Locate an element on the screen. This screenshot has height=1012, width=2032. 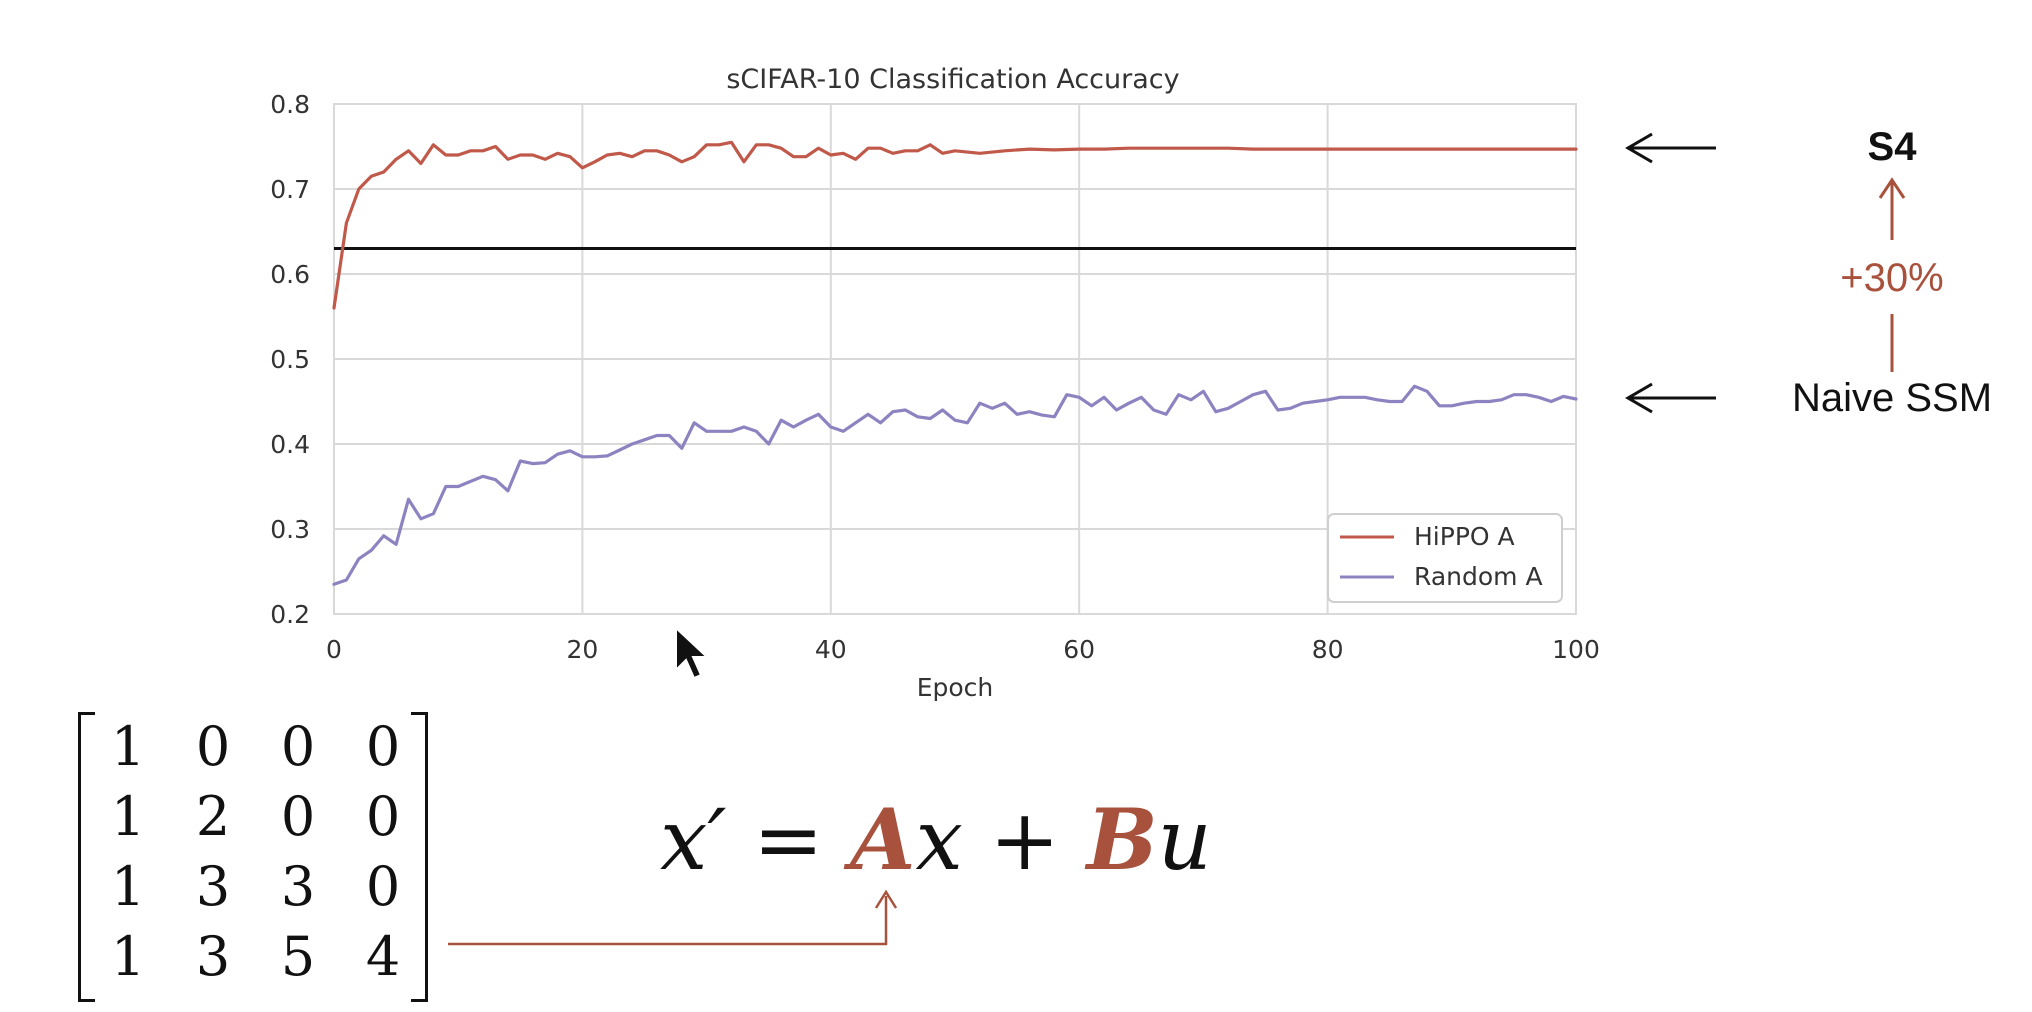
equation-u: u is located at coordinates (1184, 840).